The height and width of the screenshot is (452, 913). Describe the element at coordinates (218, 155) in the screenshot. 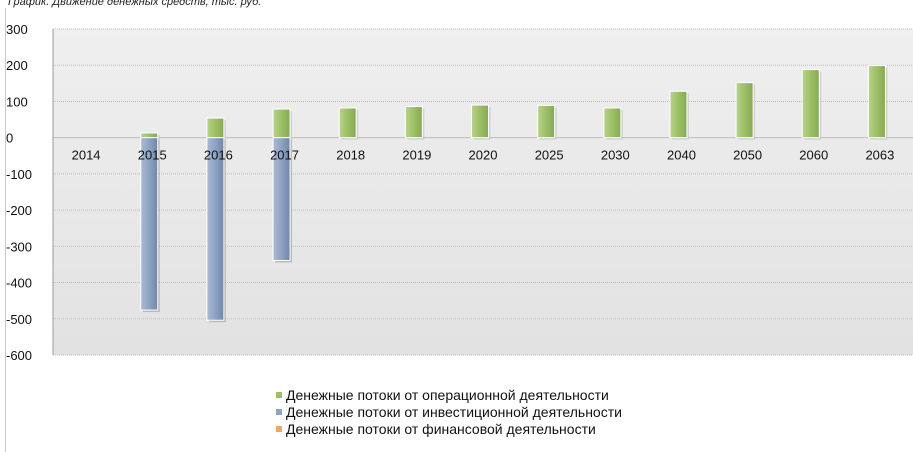

I see `x-tick-label: 2016` at that location.